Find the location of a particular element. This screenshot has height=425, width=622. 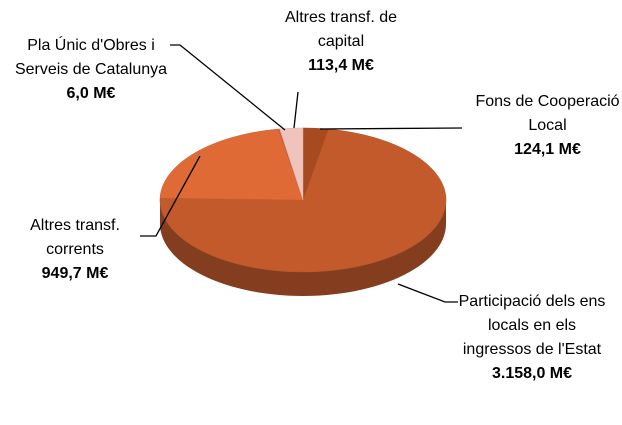

slice-label: Altres transf. corrents 949,7 M€ is located at coordinates (75, 250).